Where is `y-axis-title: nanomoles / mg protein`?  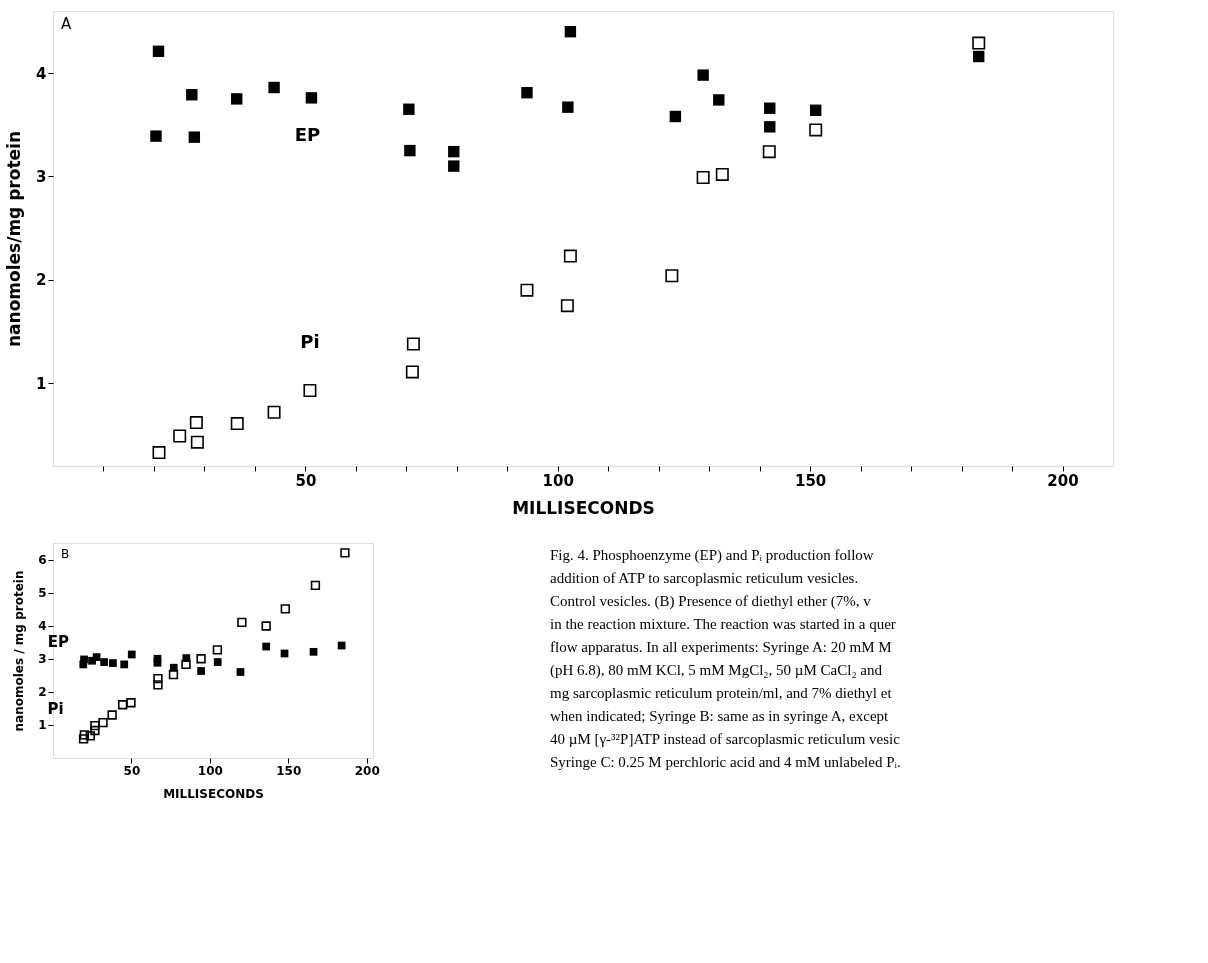
y-axis-title: nanomoles / mg protein is located at coordinates (19, 651).